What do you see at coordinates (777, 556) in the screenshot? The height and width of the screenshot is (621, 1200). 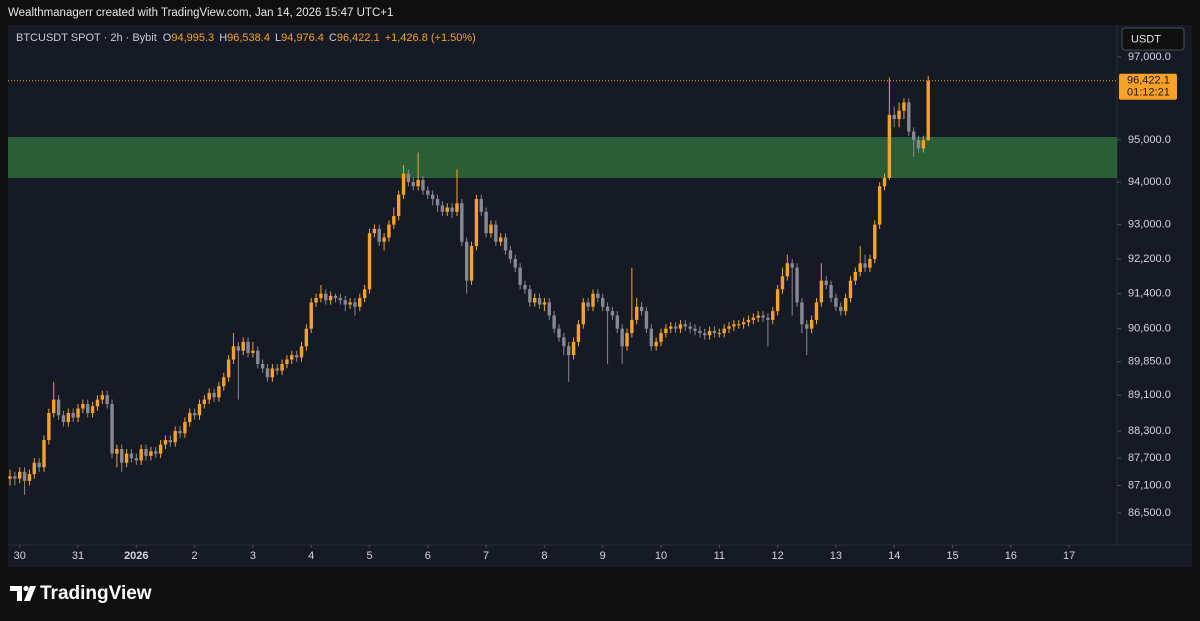 I see `x-tick-label: 12` at bounding box center [777, 556].